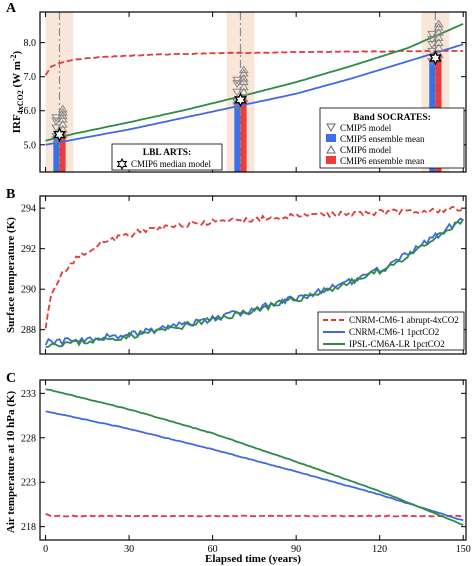 This screenshot has height=566, width=474. What do you see at coordinates (28, 527) in the screenshot?
I see `y-tick-label: 218` at bounding box center [28, 527].